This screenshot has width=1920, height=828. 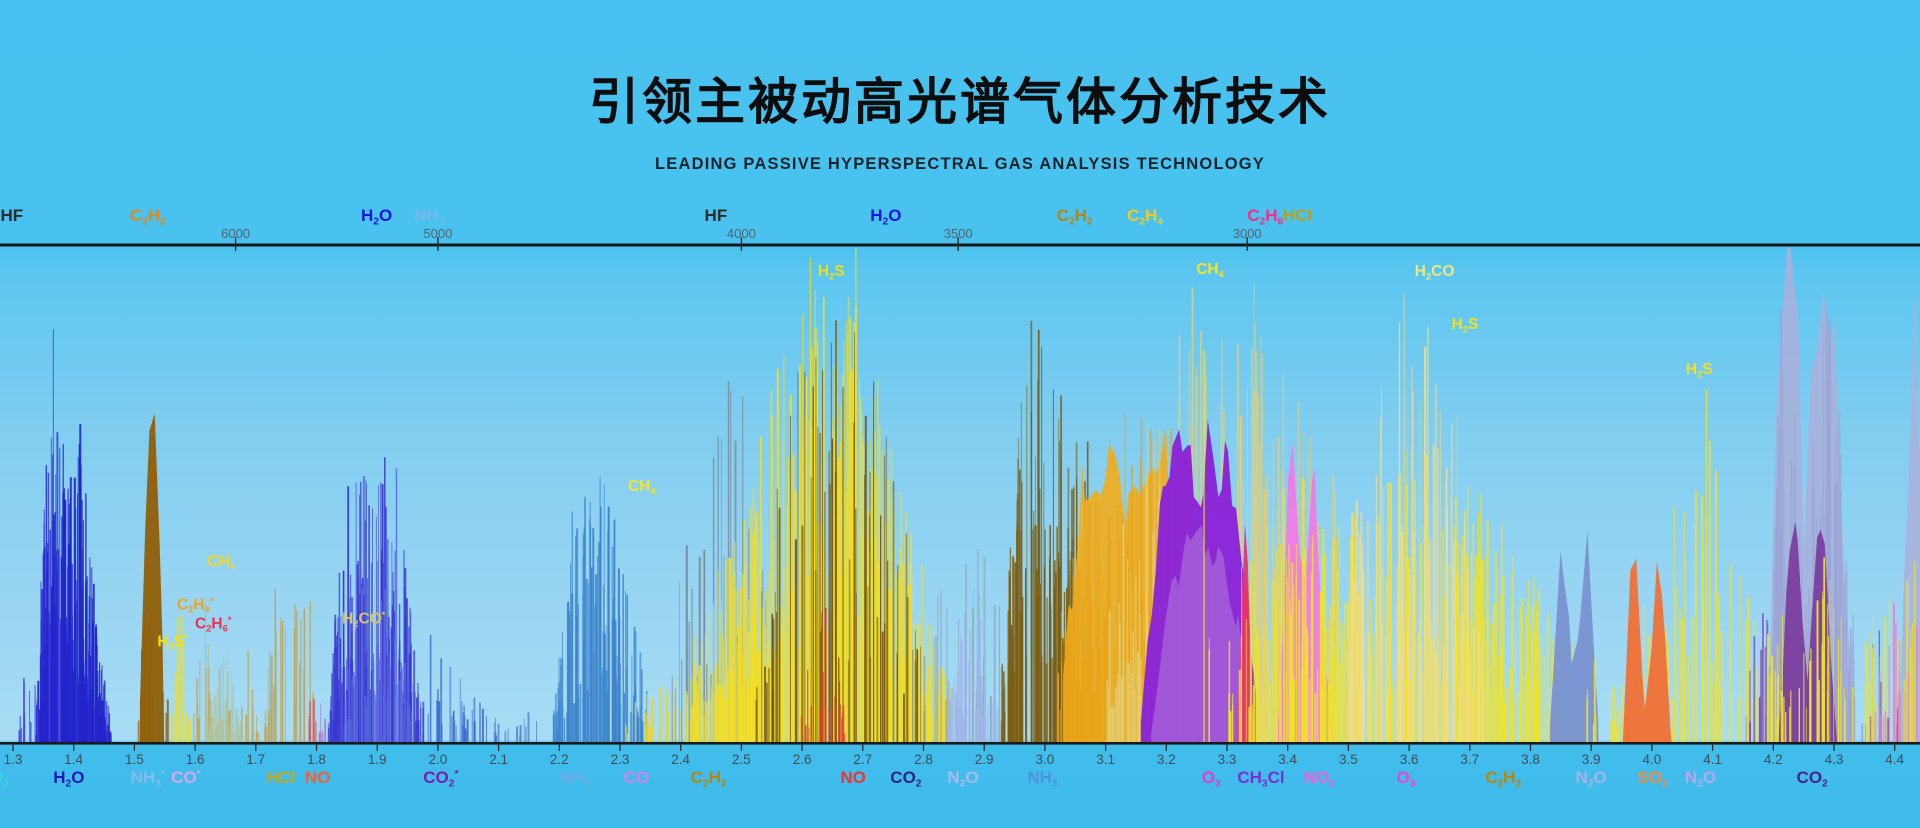 I want to click on wavelength-tick-1.8: 1.8, so click(x=316, y=759).